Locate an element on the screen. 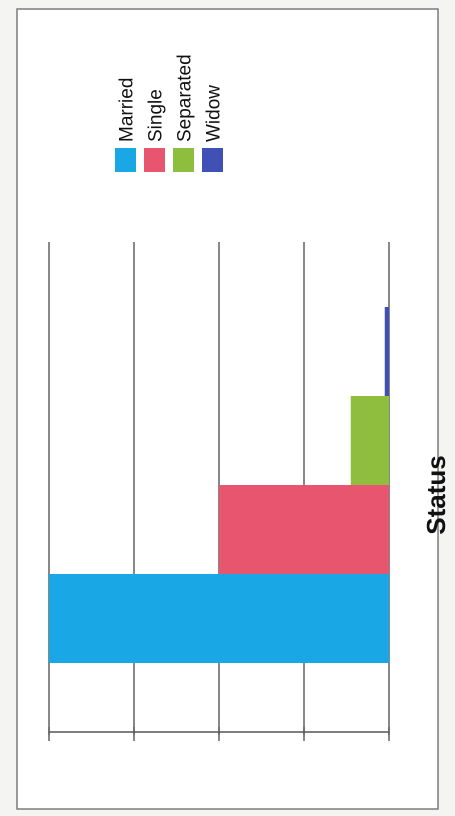 This screenshot has width=455, height=816. legend-label-separated: Separated is located at coordinates (185, 98).